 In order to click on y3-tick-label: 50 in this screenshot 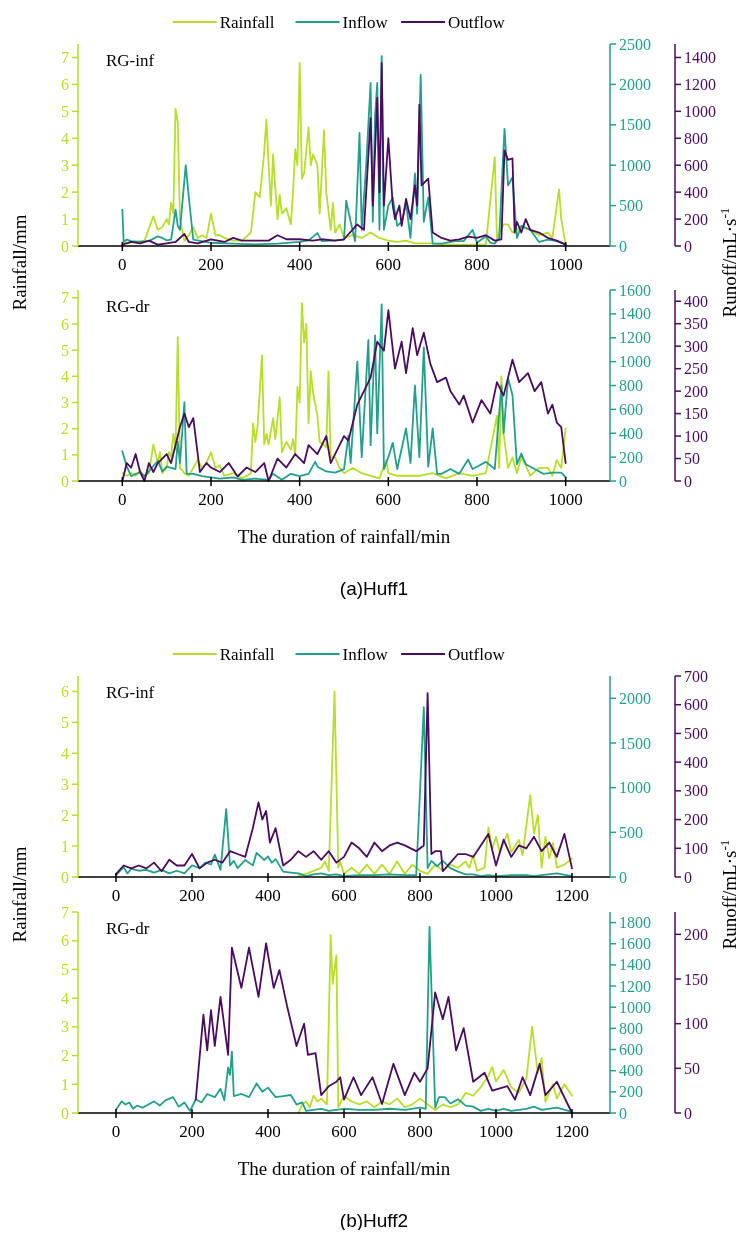, I will do `click(692, 459)`.